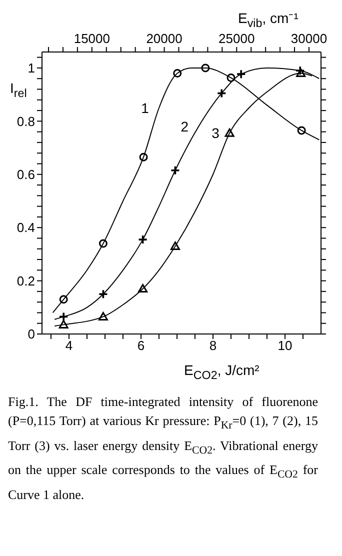 The width and height of the screenshot is (342, 556). Describe the element at coordinates (31, 68) in the screenshot. I see `y-tick-label: 1` at that location.